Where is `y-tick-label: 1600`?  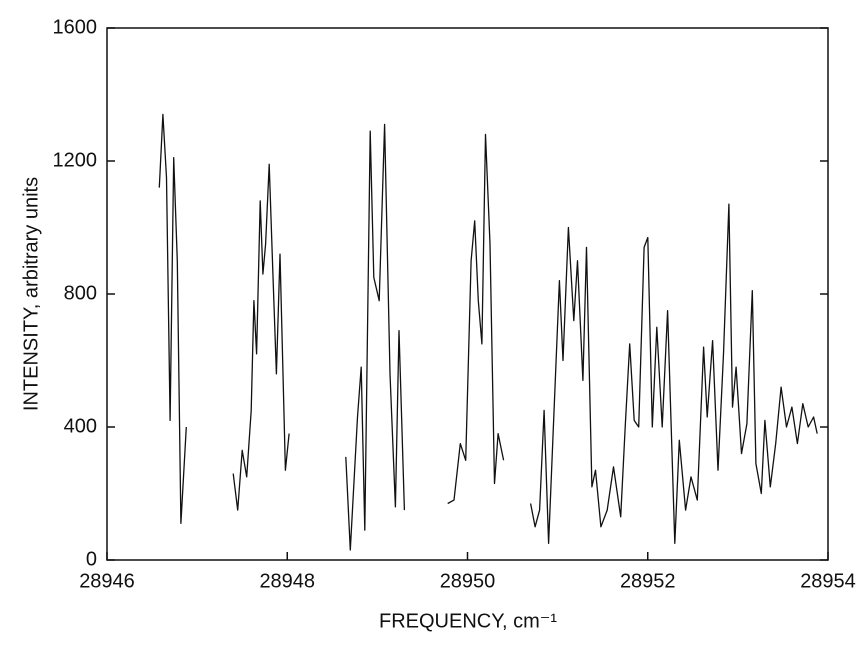 y-tick-label: 1600 is located at coordinates (75, 27).